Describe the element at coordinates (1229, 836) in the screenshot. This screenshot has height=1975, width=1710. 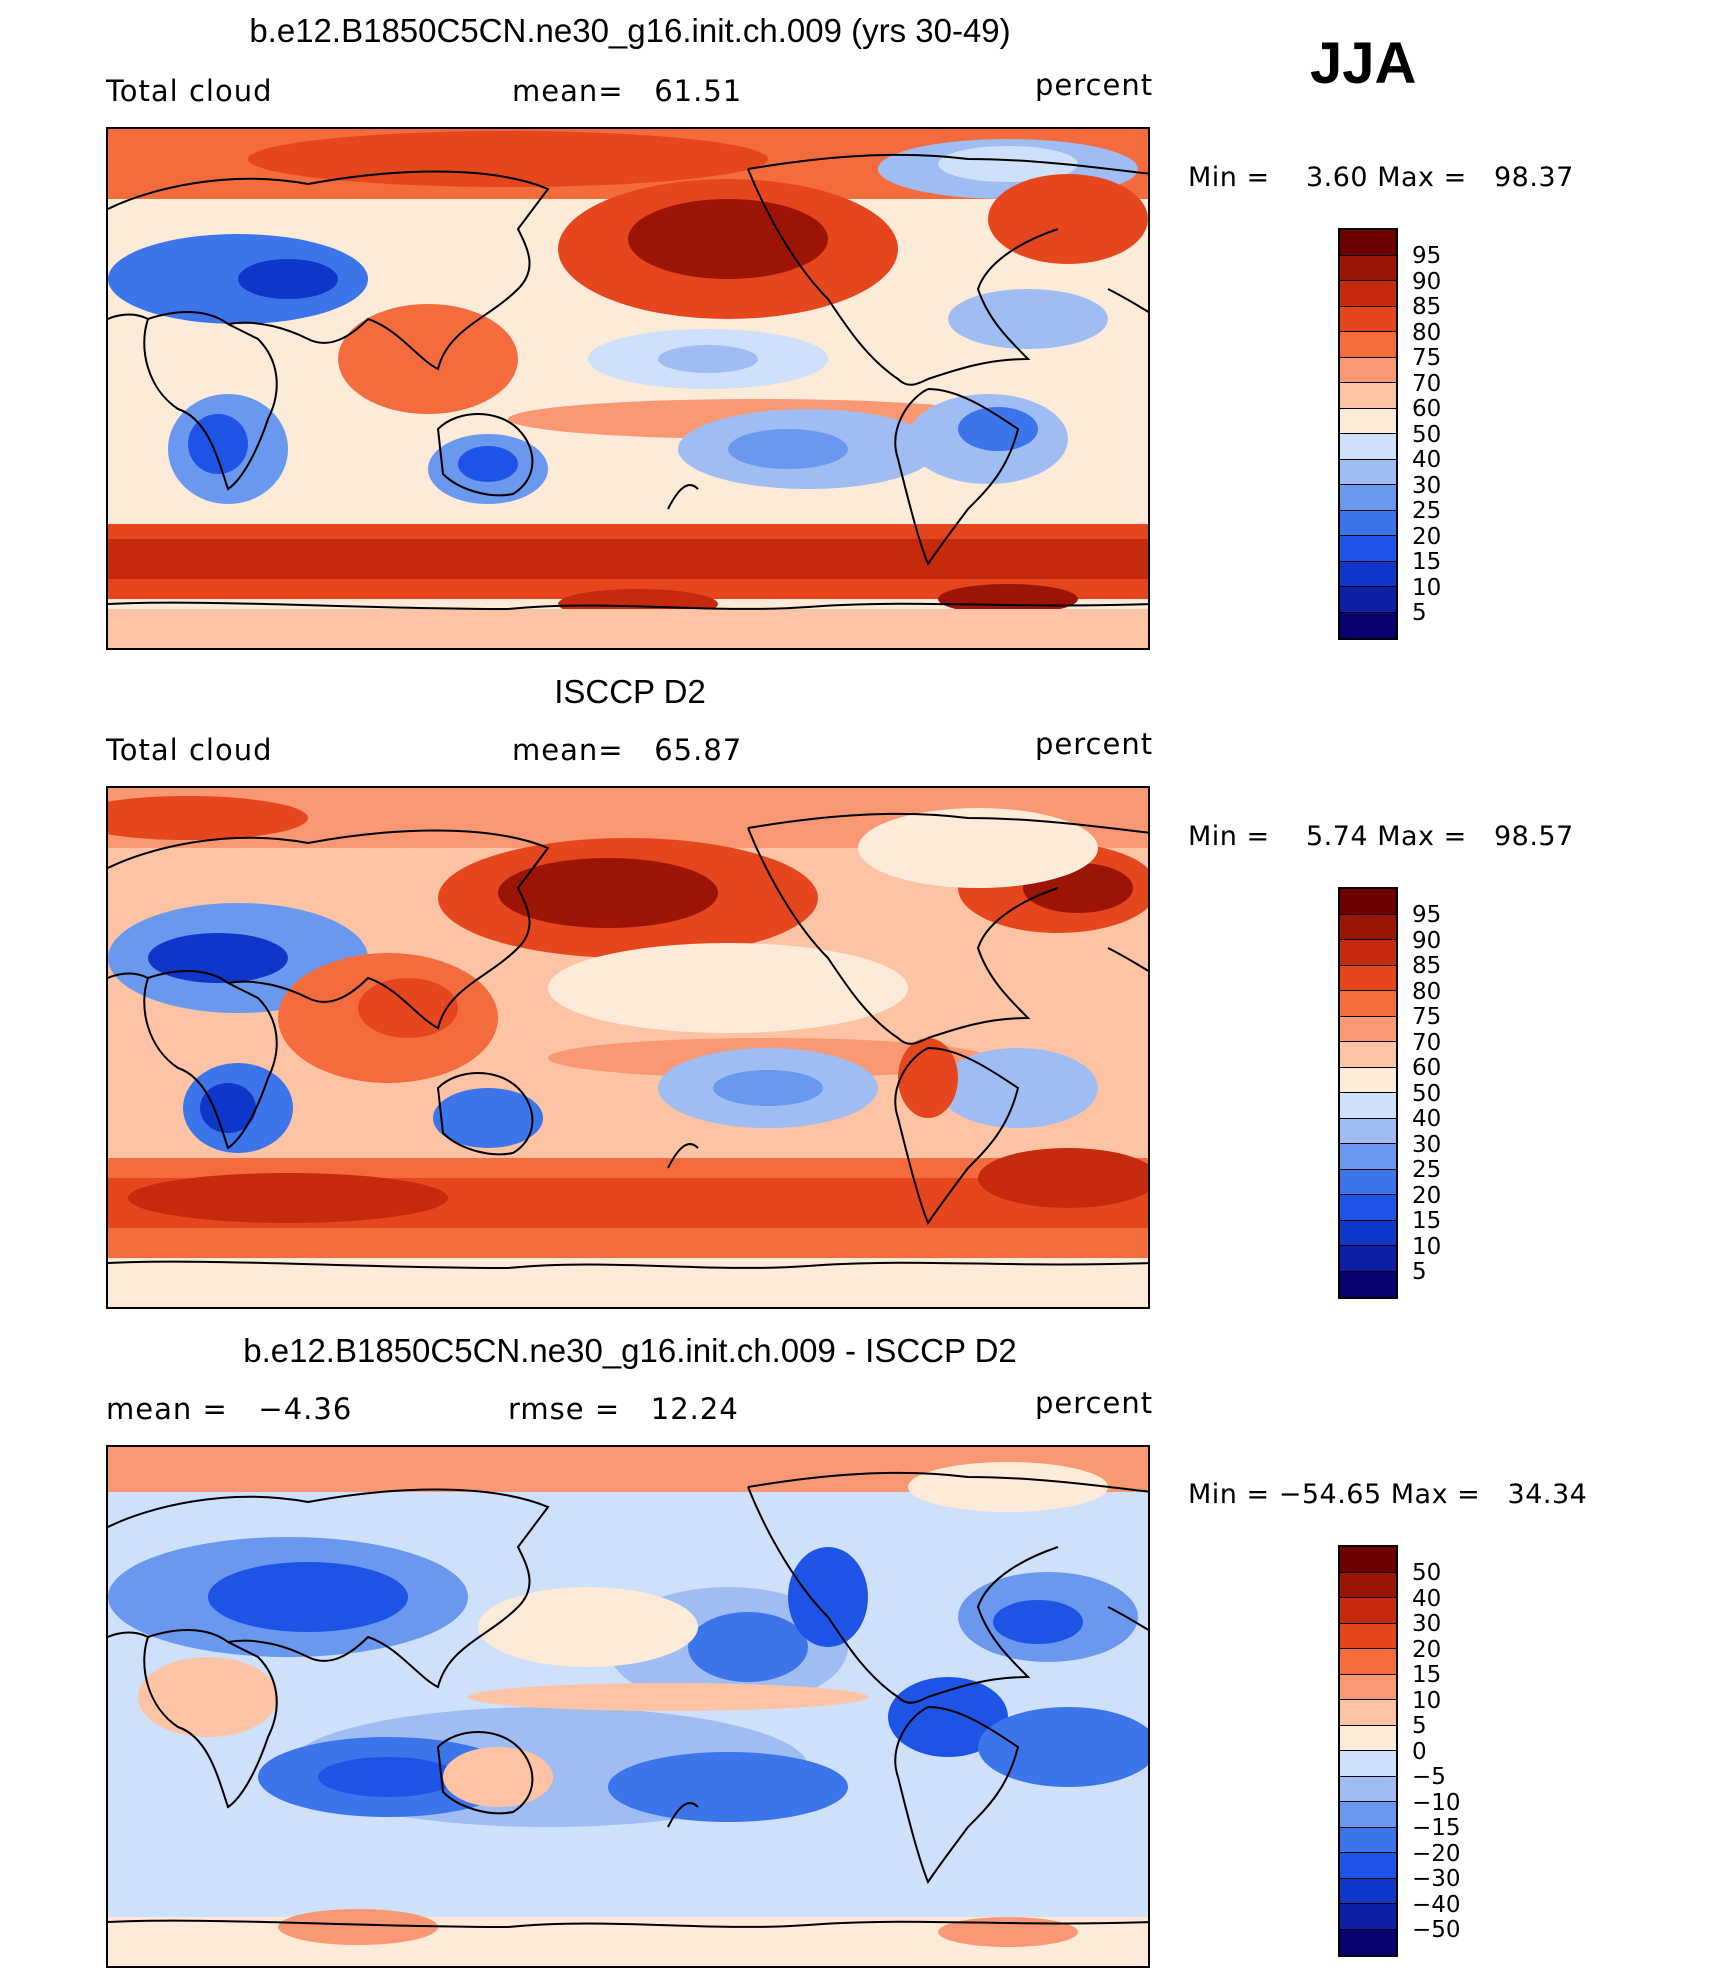
I see `panel-2-min-label: Min =` at that location.